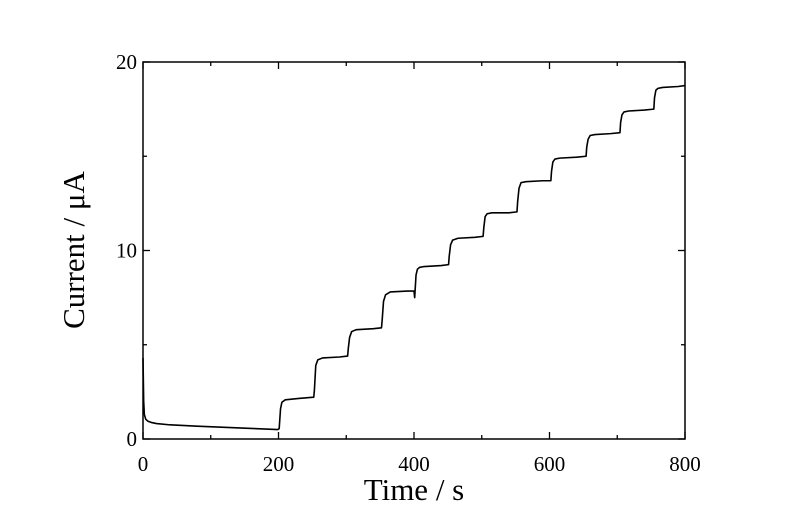 This screenshot has width=796, height=528. Describe the element at coordinates (550, 464) in the screenshot. I see `x-tick-label: 600` at that location.